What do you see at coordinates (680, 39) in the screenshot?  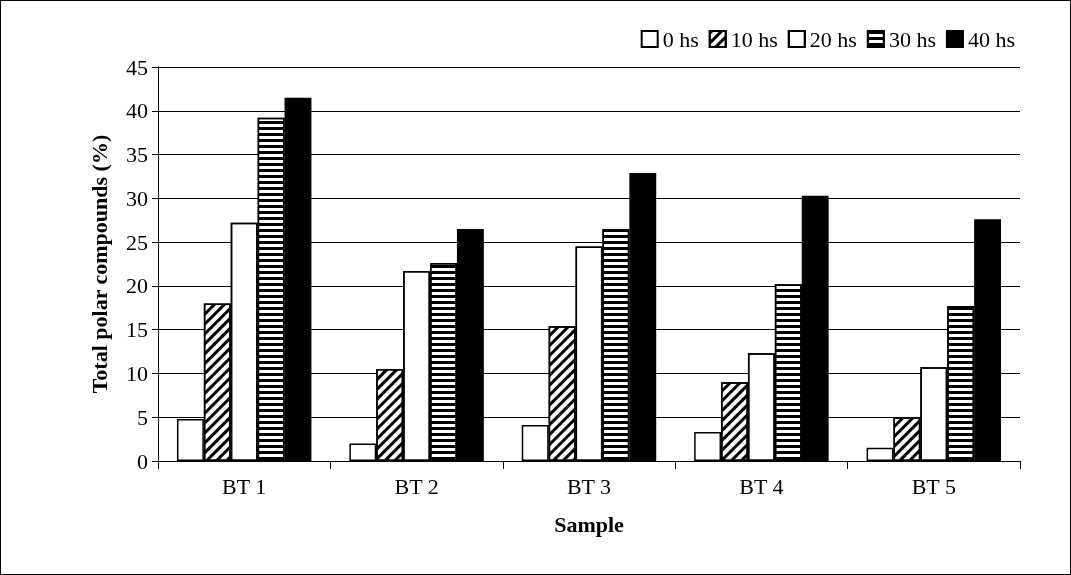 I see `legend-label: 0 hs` at bounding box center [680, 39].